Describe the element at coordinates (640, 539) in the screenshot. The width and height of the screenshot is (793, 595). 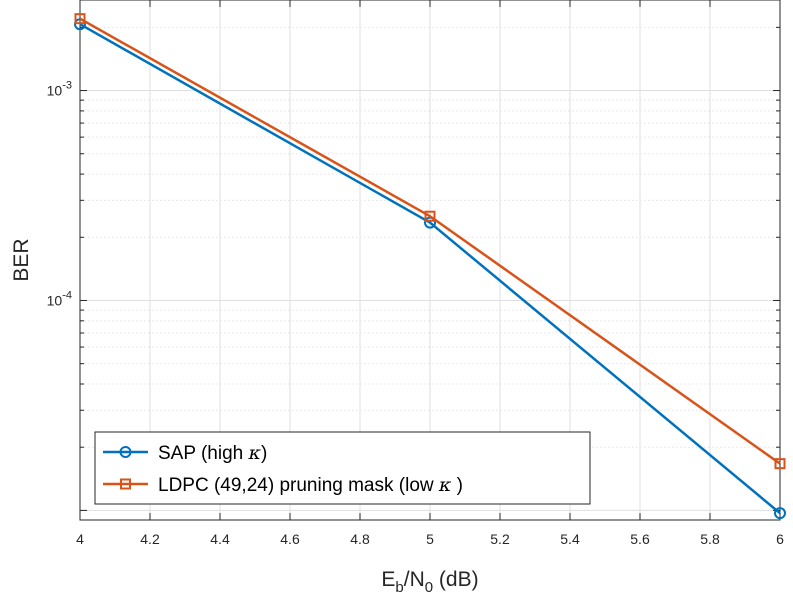
I see `x-tick-label: 5.6` at that location.